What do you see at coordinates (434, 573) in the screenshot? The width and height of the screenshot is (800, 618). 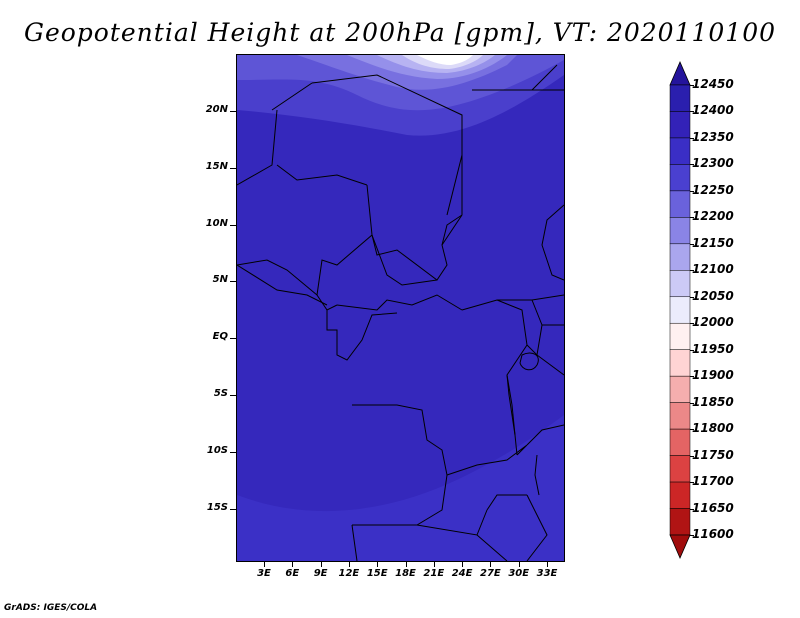 I see `longitude-label: 21E` at bounding box center [434, 573].